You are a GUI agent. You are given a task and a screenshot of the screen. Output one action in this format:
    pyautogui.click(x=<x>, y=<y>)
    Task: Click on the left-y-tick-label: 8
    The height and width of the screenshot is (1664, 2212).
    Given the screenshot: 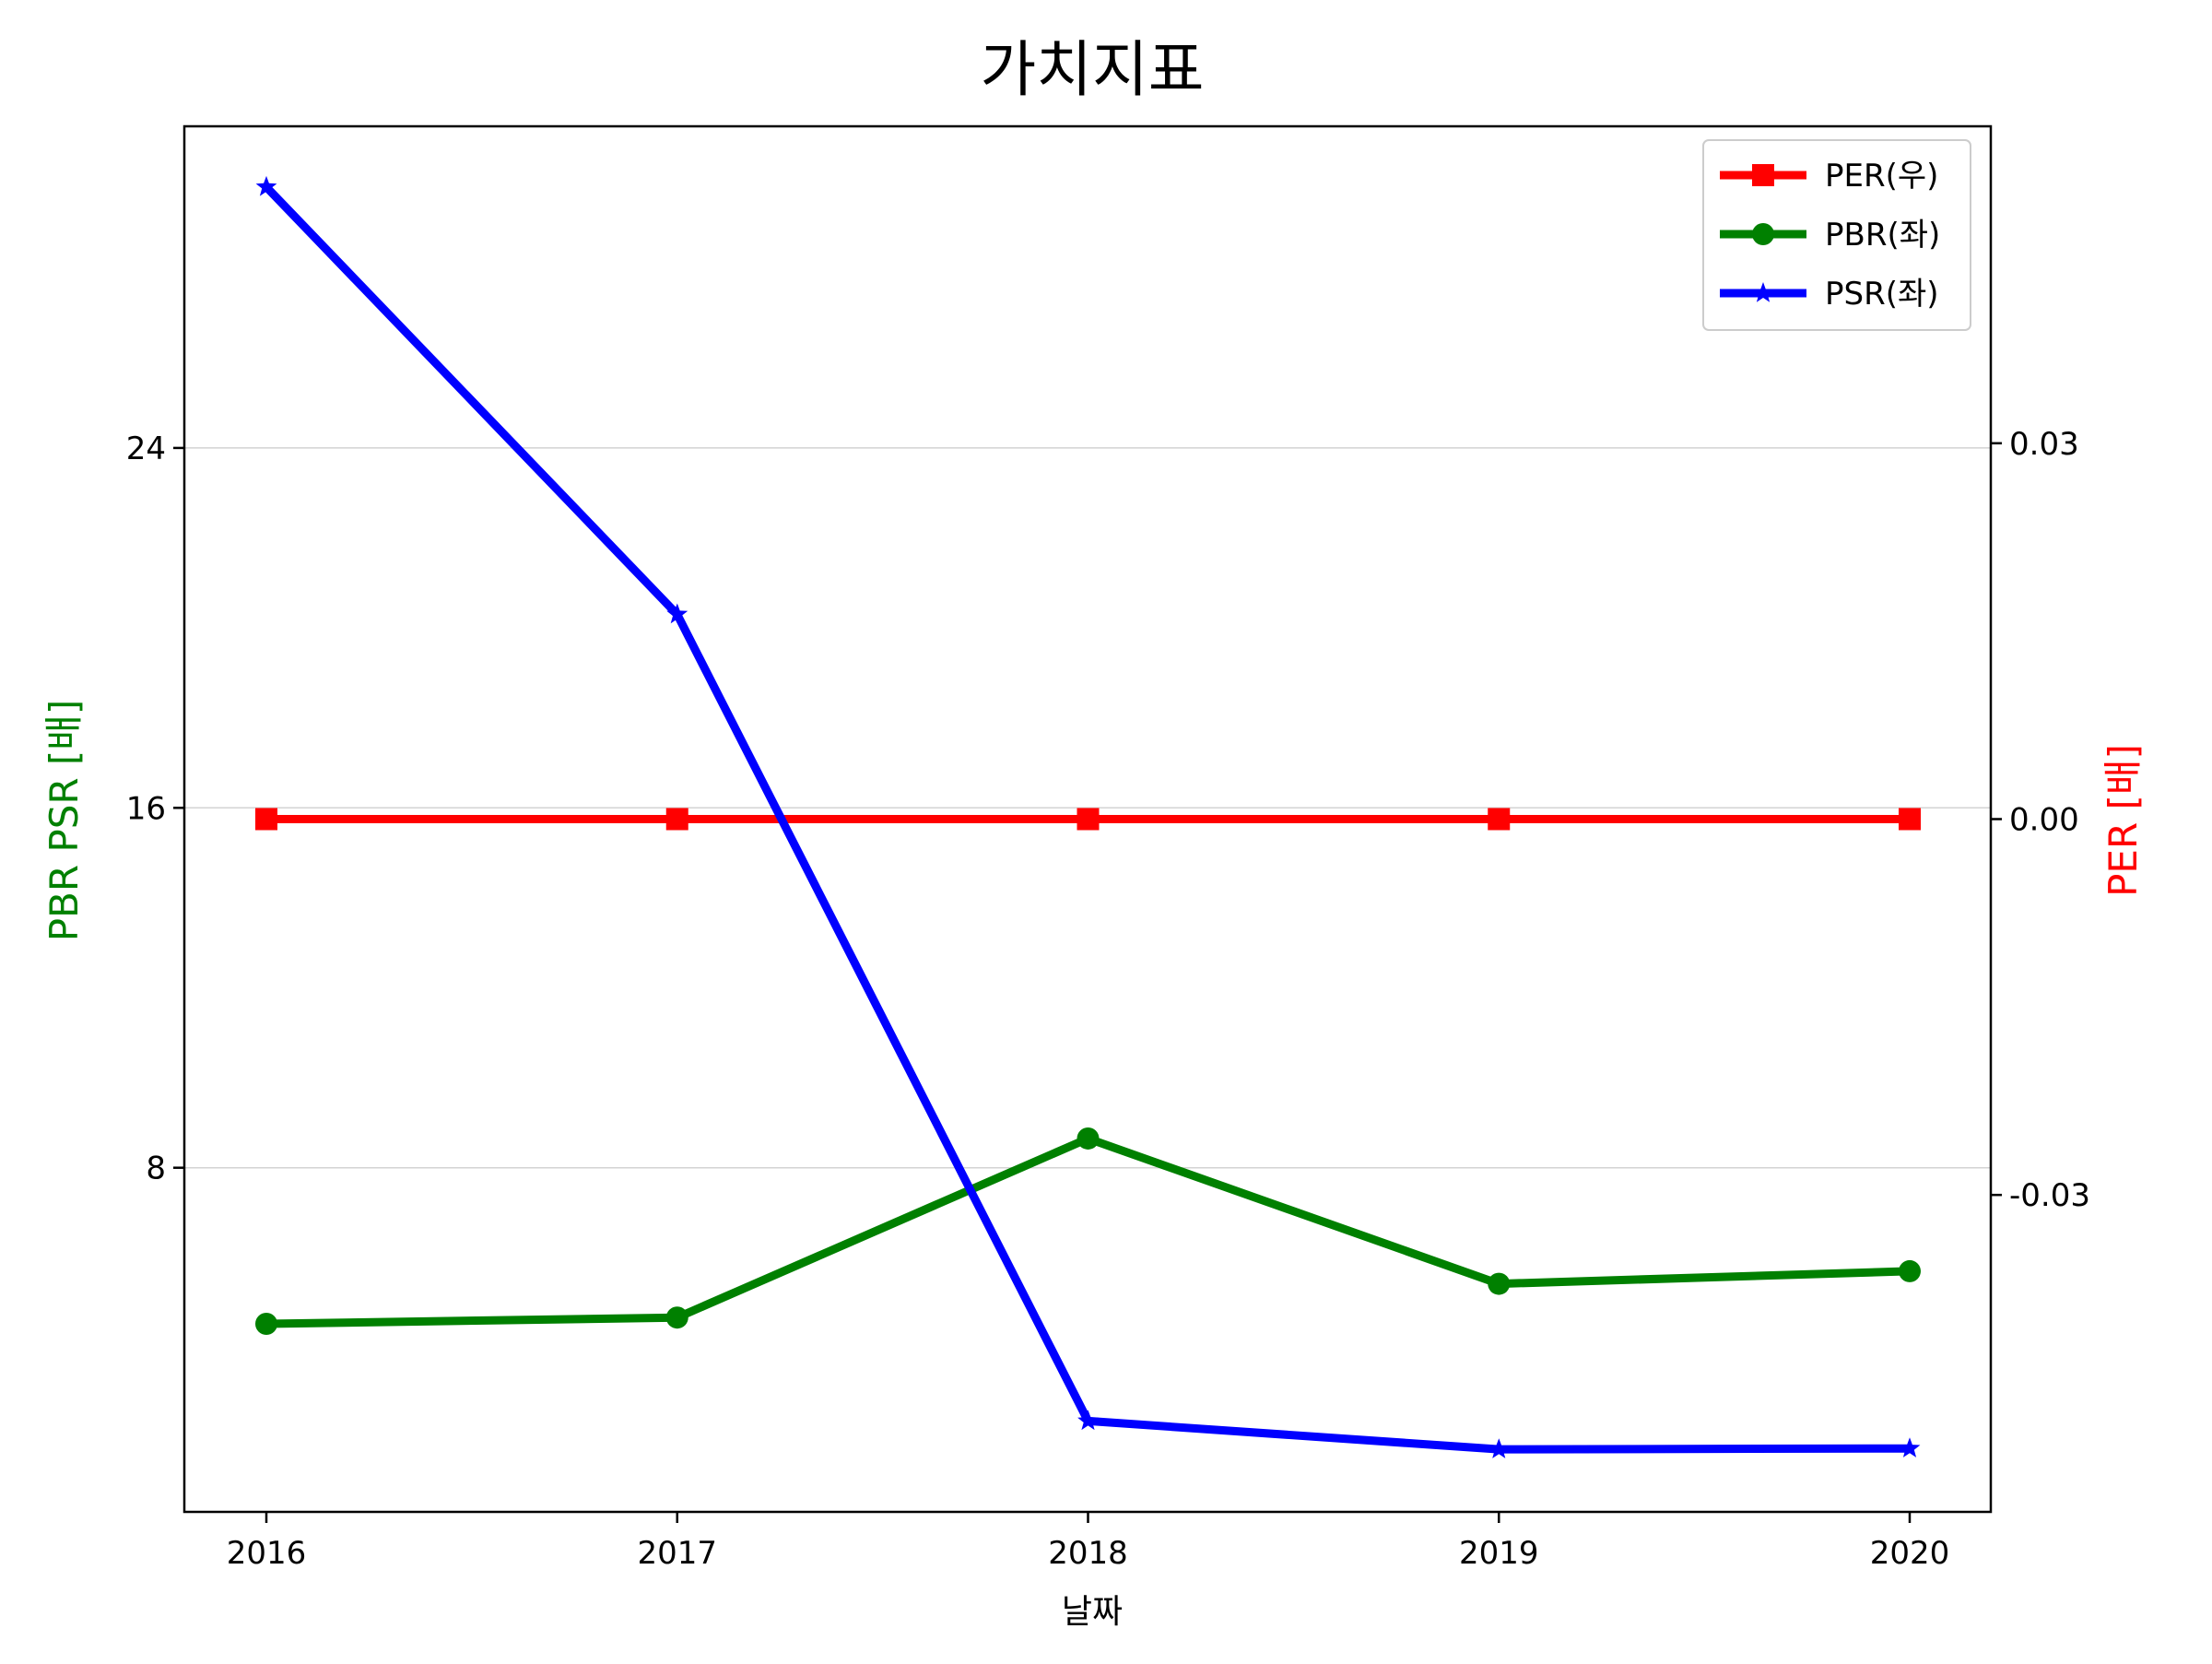 What is the action you would take?
    pyautogui.click(x=156, y=1169)
    